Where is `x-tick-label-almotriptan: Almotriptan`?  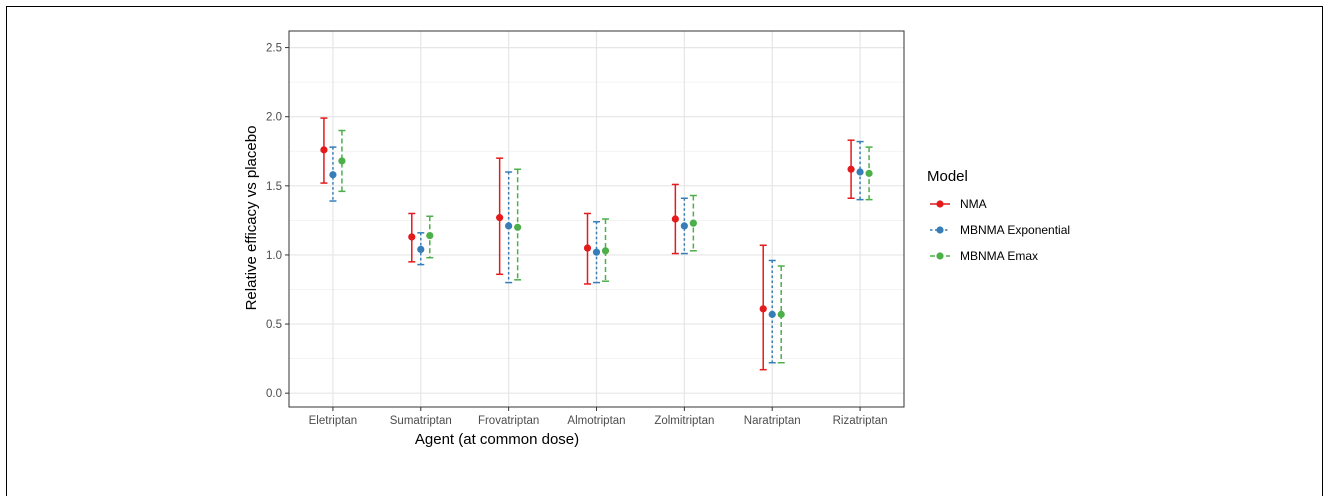 x-tick-label-almotriptan: Almotriptan is located at coordinates (596, 421).